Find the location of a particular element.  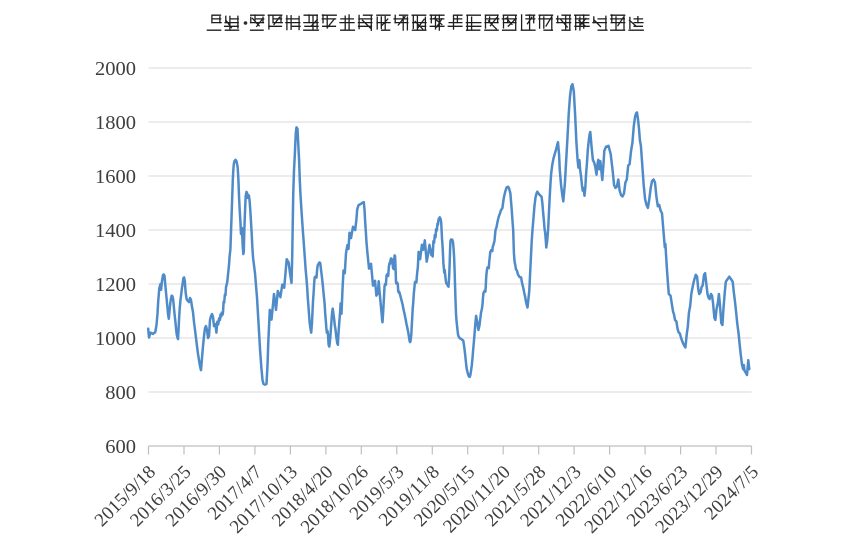

svg-text: 600 is located at coordinates (120, 447).